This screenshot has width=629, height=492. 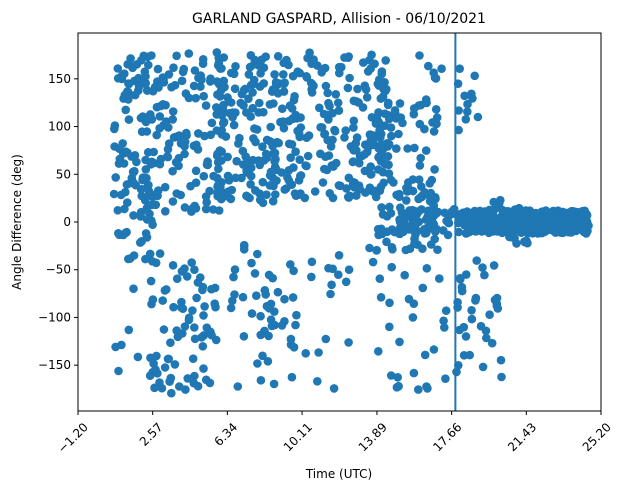 What do you see at coordinates (59, 127) in the screenshot?
I see `y-tick-label: 100` at bounding box center [59, 127].